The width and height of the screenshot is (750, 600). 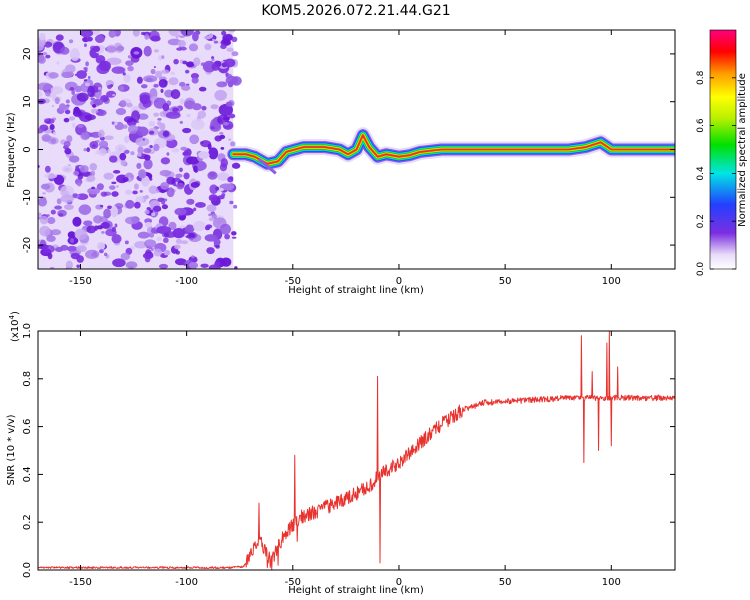 I want to click on colorbar-frame, so click(x=723, y=149).